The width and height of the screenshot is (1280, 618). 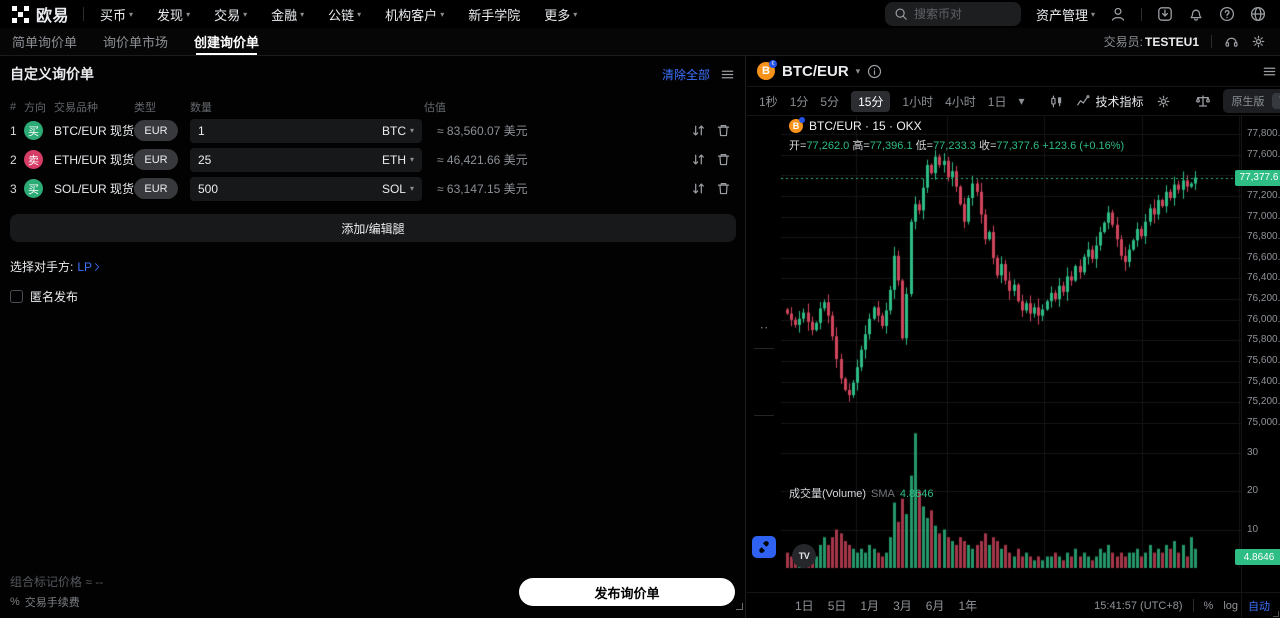 What do you see at coordinates (1118, 14) in the screenshot?
I see `user-icon` at bounding box center [1118, 14].